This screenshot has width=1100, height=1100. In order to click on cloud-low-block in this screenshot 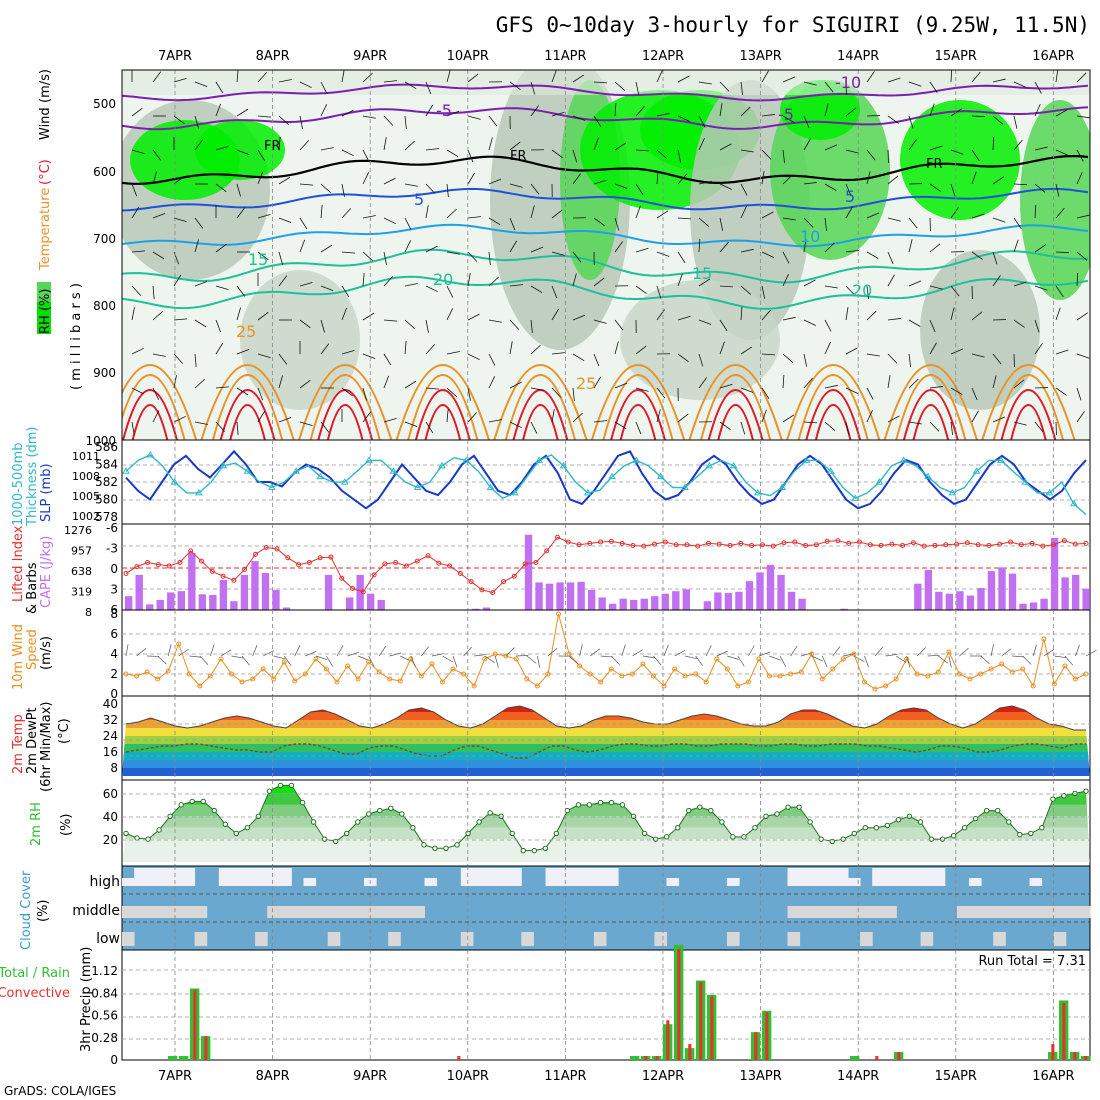, I will do `click(660, 939)`.